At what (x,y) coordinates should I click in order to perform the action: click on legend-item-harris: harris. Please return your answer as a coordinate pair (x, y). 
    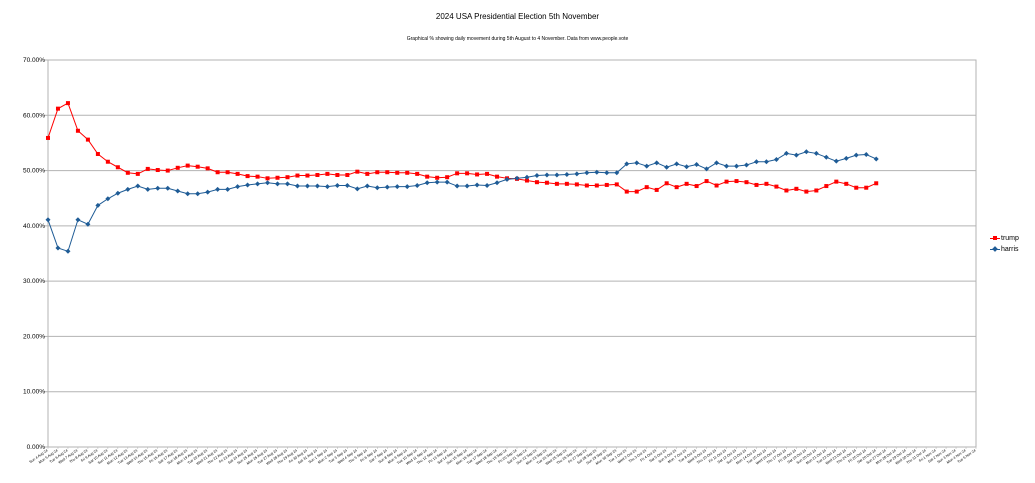
    Looking at the image, I should click on (1004, 249).